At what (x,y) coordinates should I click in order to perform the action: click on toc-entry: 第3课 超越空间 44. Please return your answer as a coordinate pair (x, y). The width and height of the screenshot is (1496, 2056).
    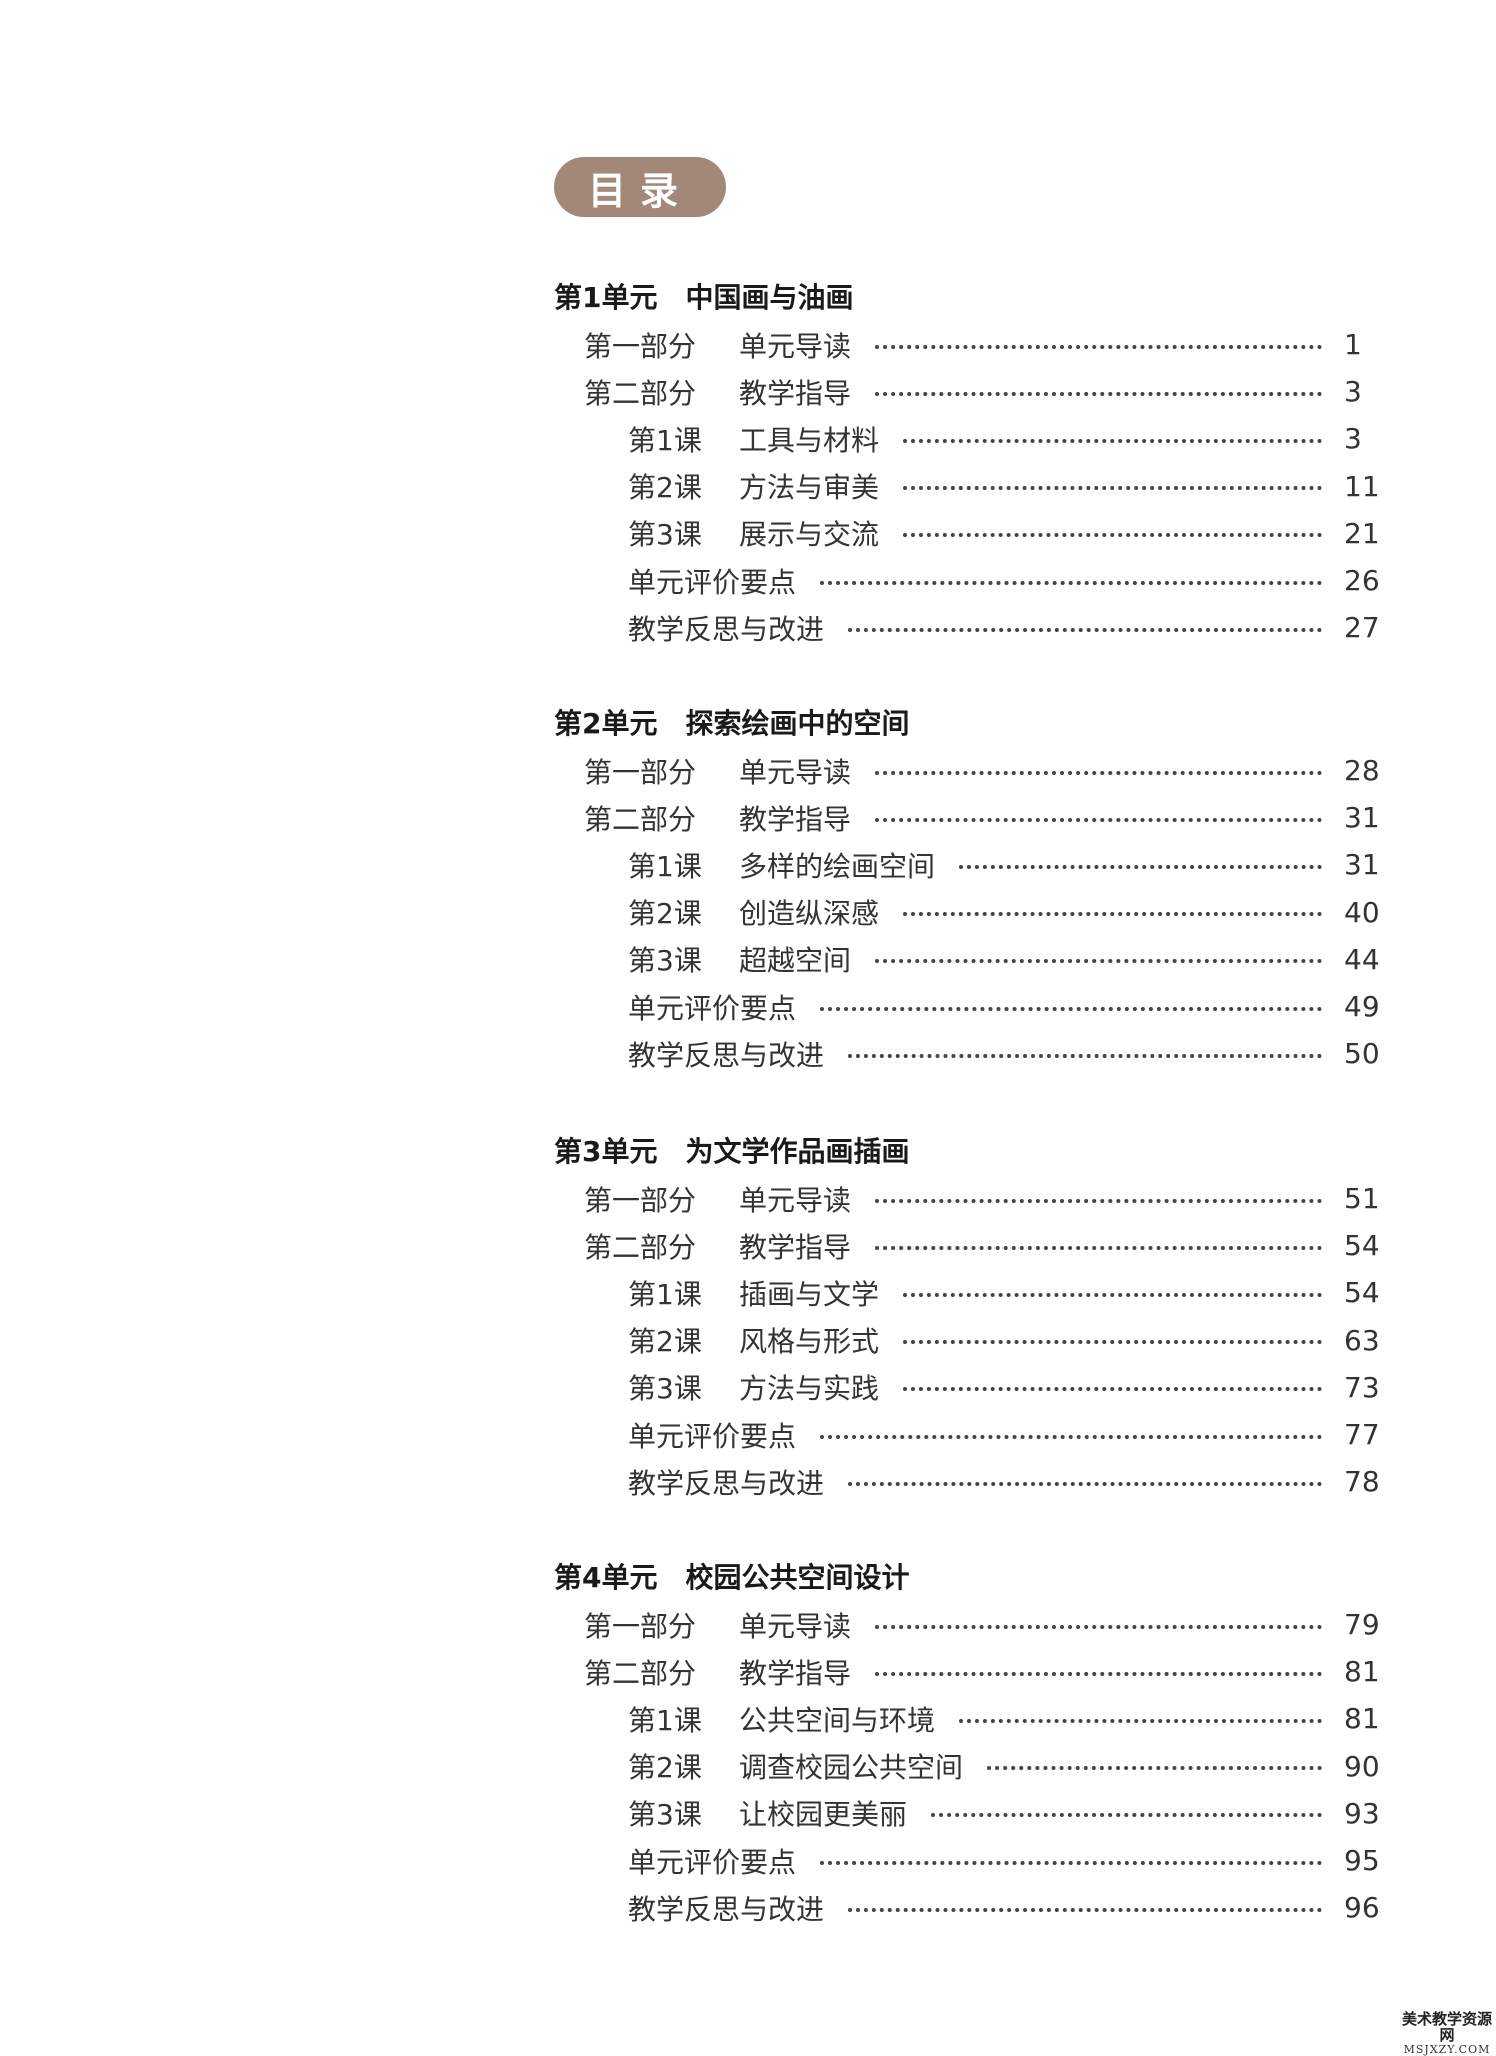
    Looking at the image, I should click on (969, 959).